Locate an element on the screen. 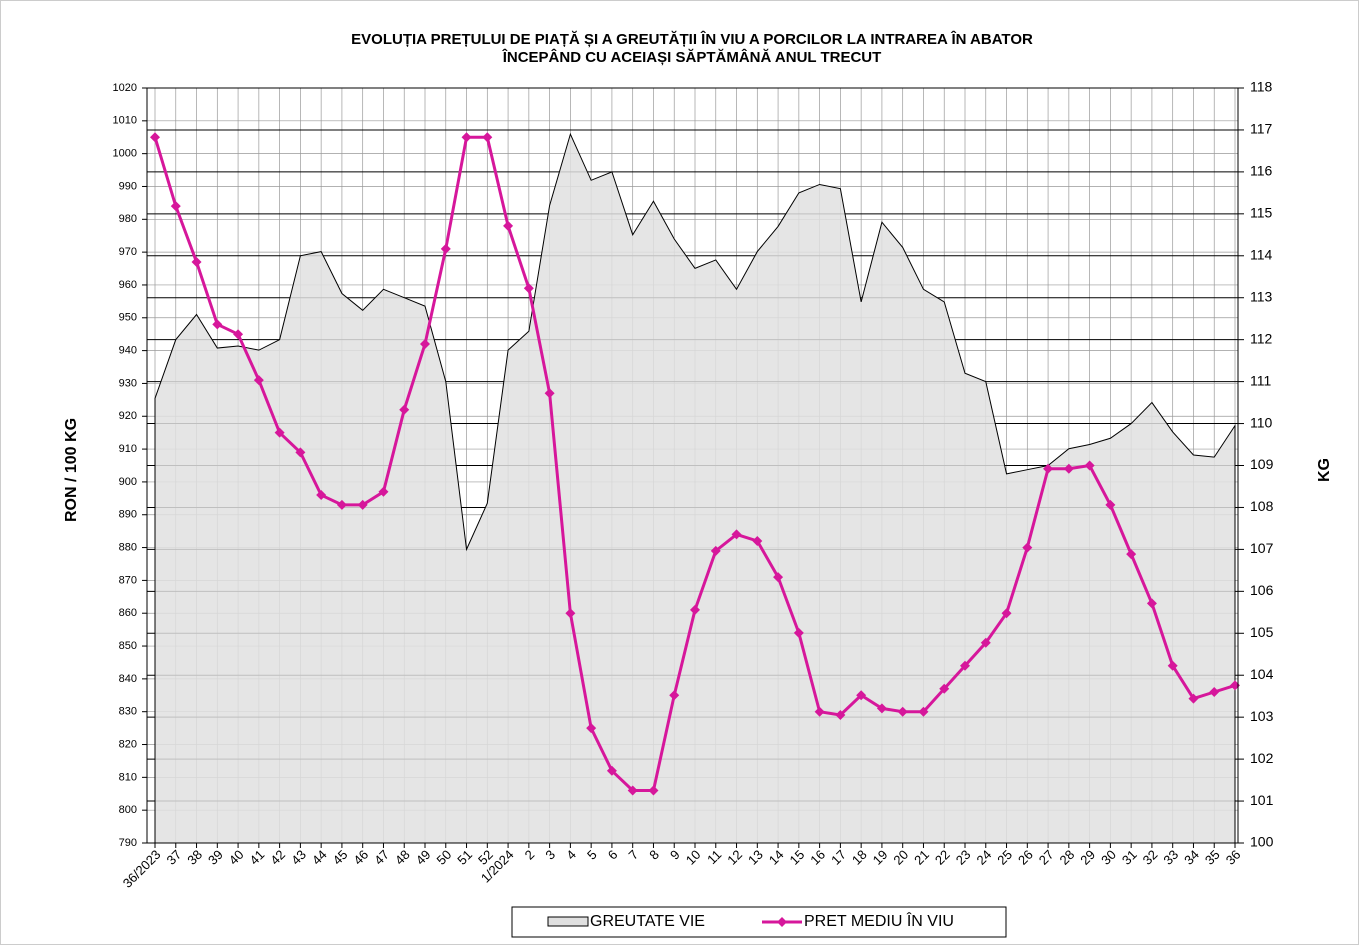 The height and width of the screenshot is (950, 1359). y-tick-label: 910 is located at coordinates (128, 449).